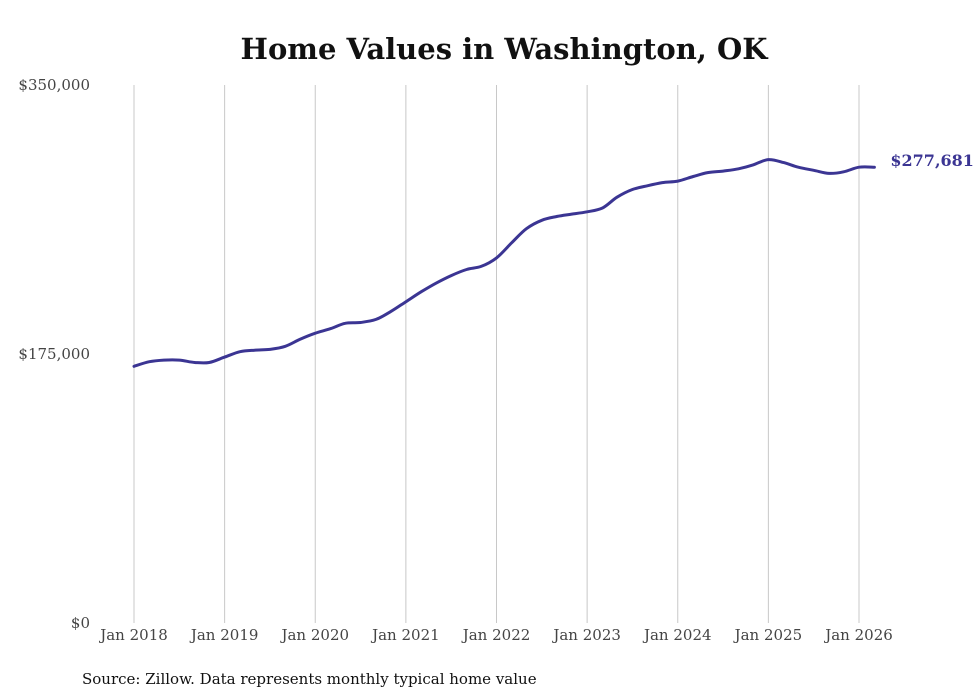  What do you see at coordinates (677, 635) in the screenshot?
I see `x-tick-label-2024: Jan 2024` at bounding box center [677, 635].